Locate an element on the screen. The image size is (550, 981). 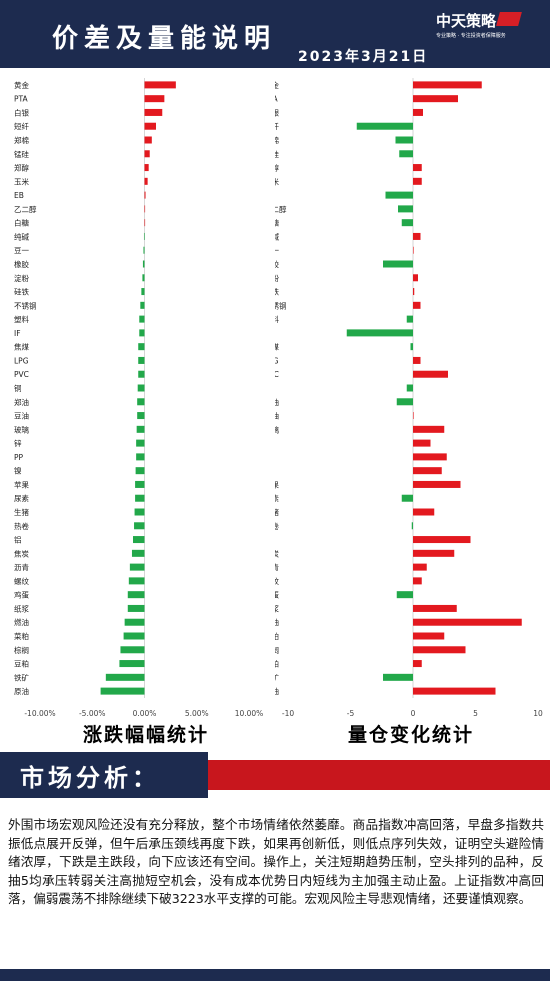
bar-纸浆 is located at coordinates (435, 608).